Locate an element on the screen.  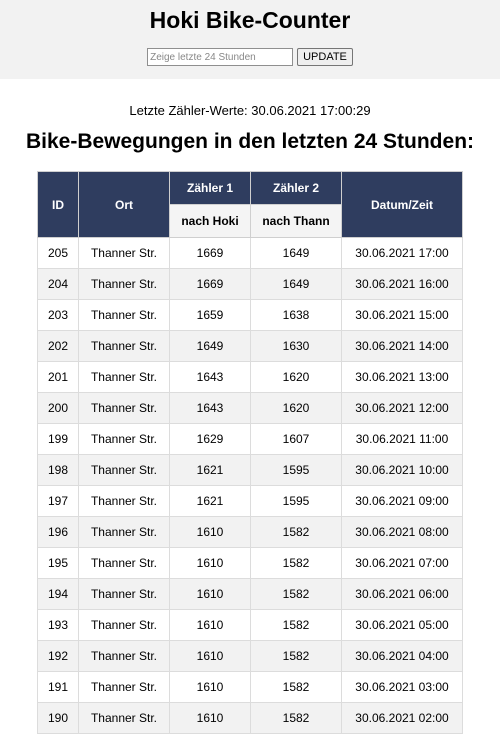
table-row: 195 Thanner Str. 1610 1582 30.06.2021 07:00 is located at coordinates (250, 563).